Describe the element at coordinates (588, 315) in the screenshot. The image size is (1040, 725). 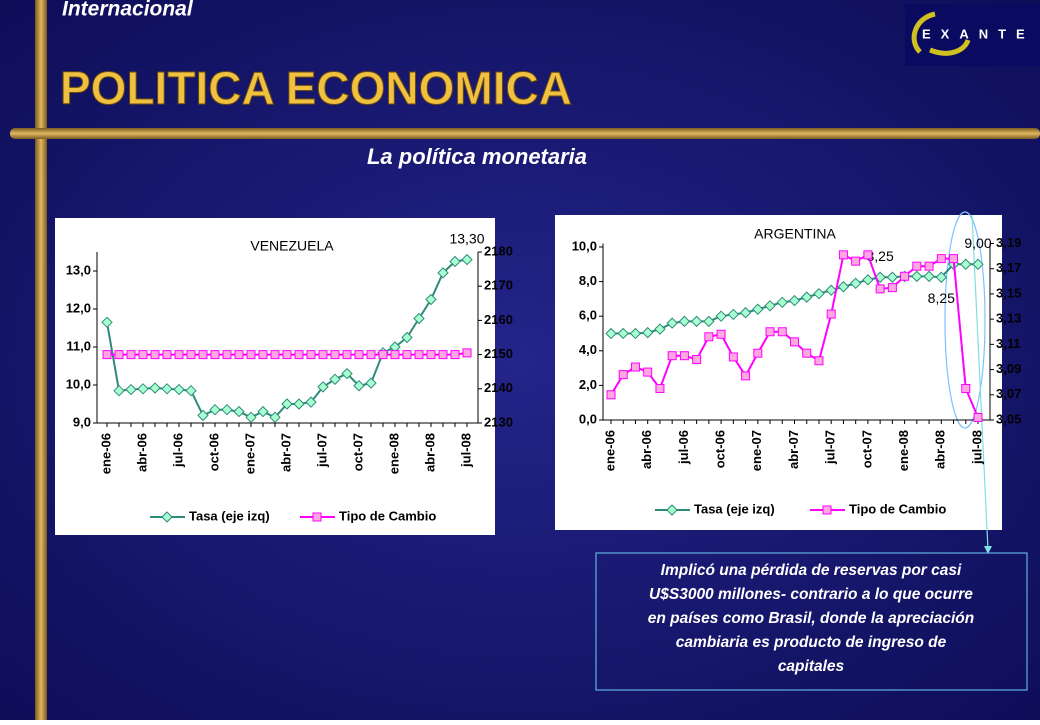
I see `y-tick-label: 6,0` at that location.